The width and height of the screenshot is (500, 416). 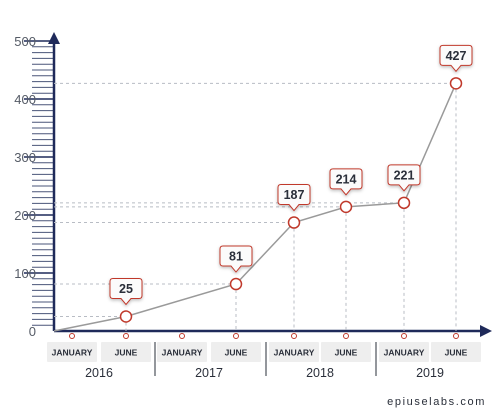 I want to click on data-label: 81, so click(x=236, y=257).